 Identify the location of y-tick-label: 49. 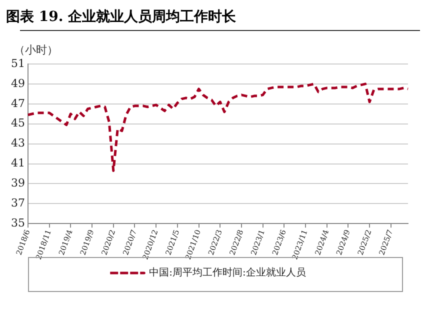
(17, 83).